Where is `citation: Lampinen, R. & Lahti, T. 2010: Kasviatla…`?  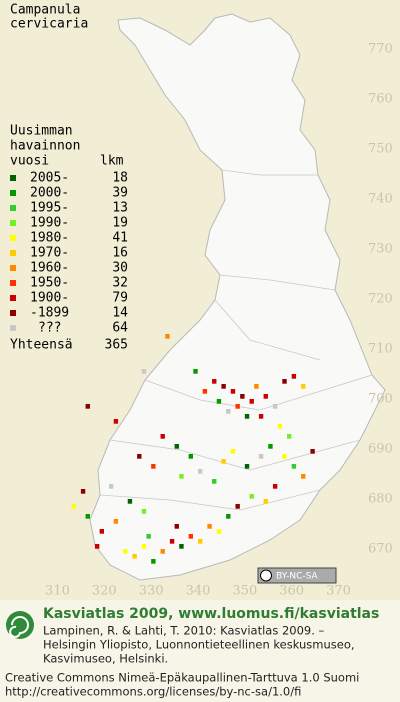
citation: Lampinen, R. & Lahti, T. 2010: Kasviatla… is located at coordinates (184, 631).